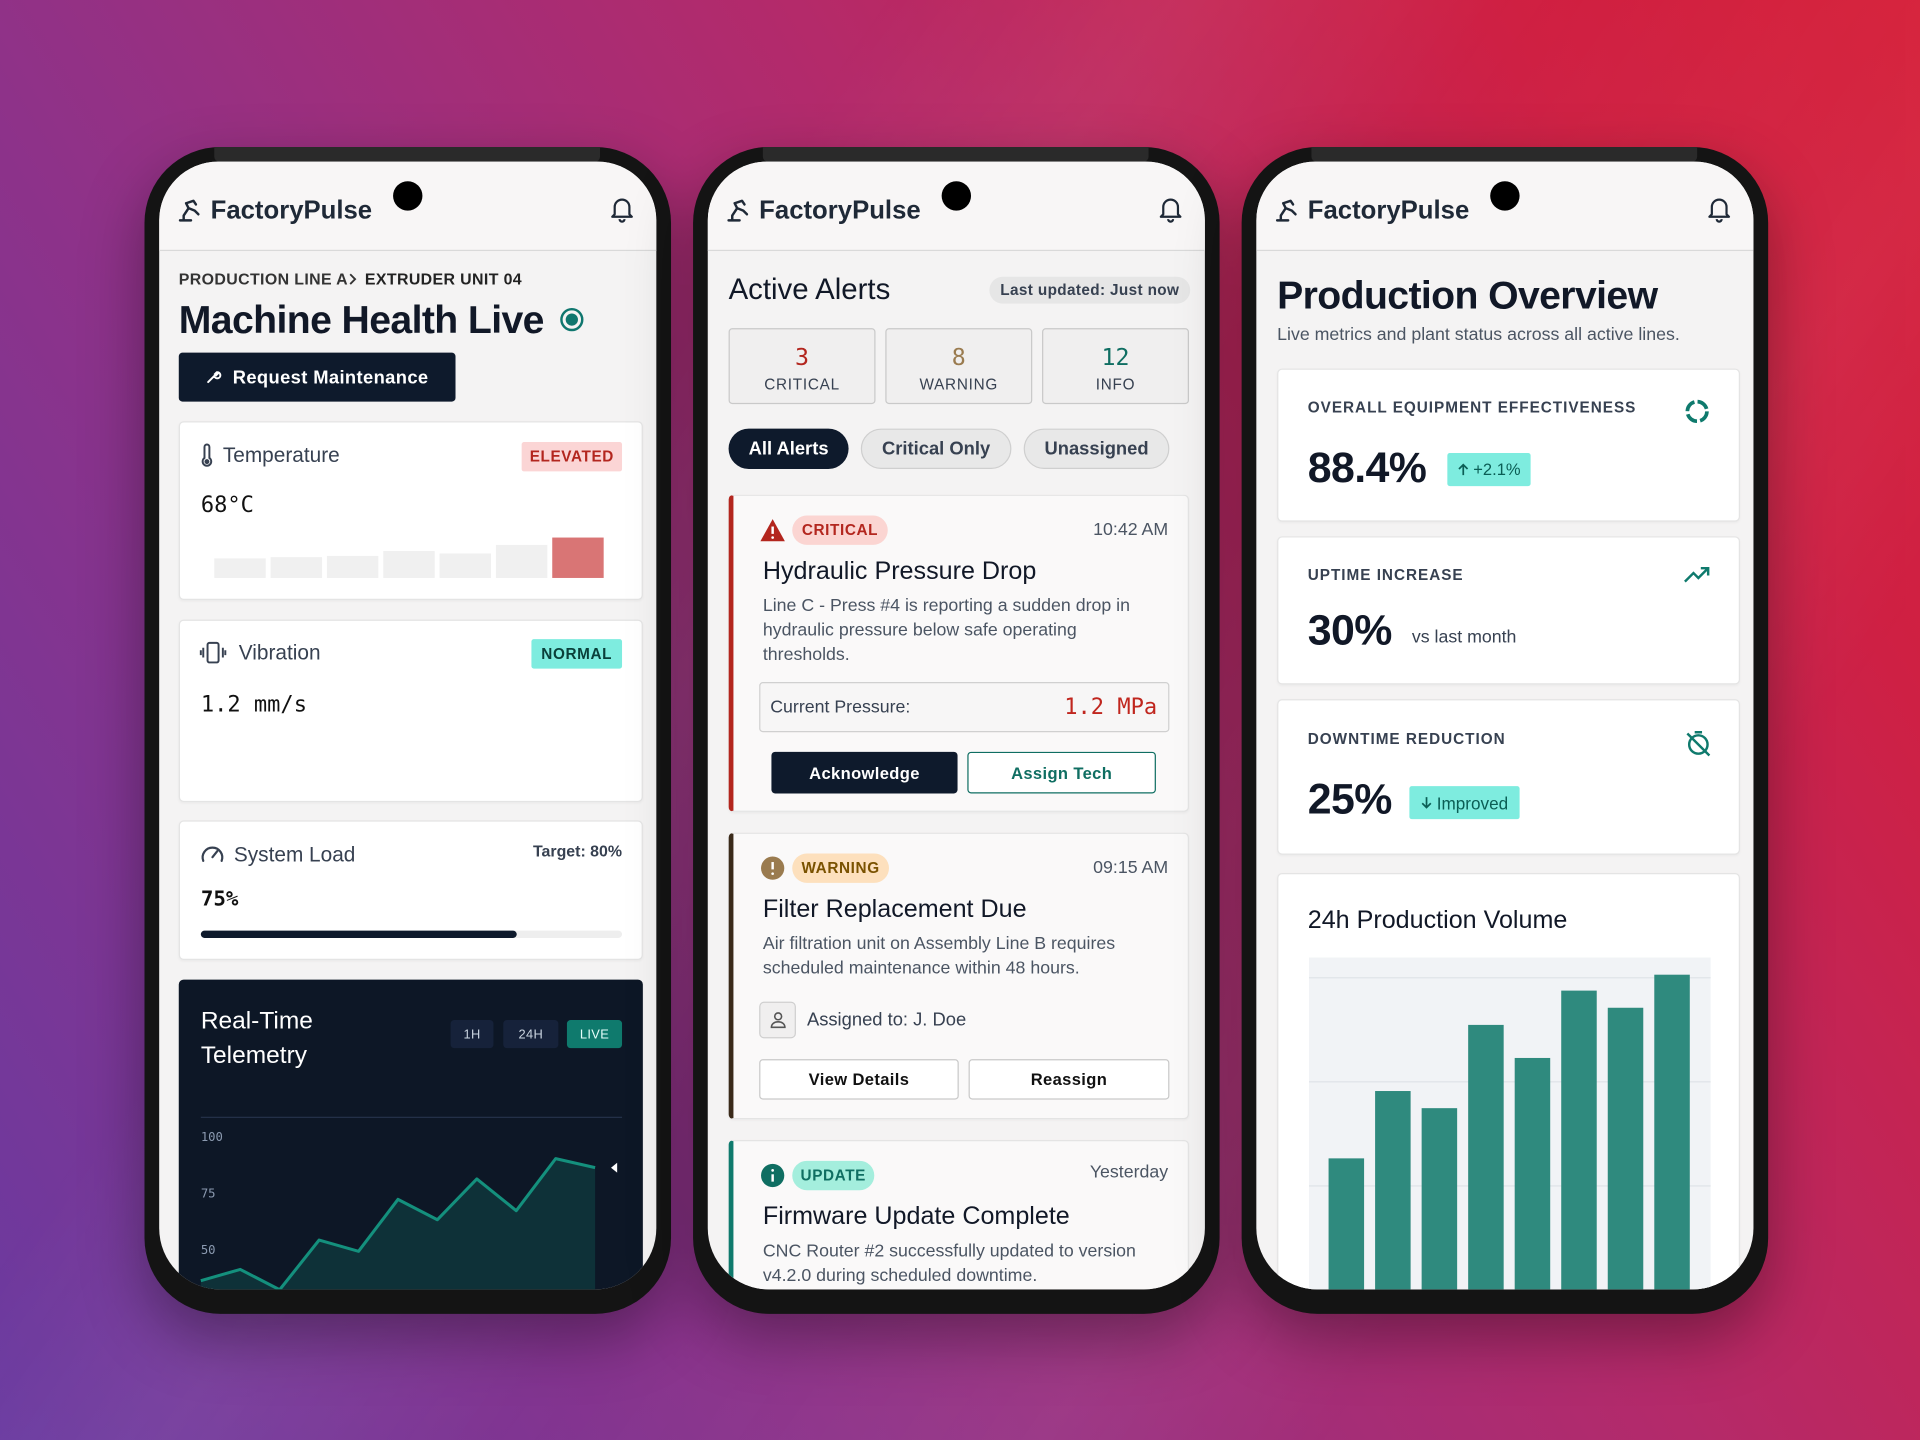  I want to click on gauge-icon, so click(212, 854).